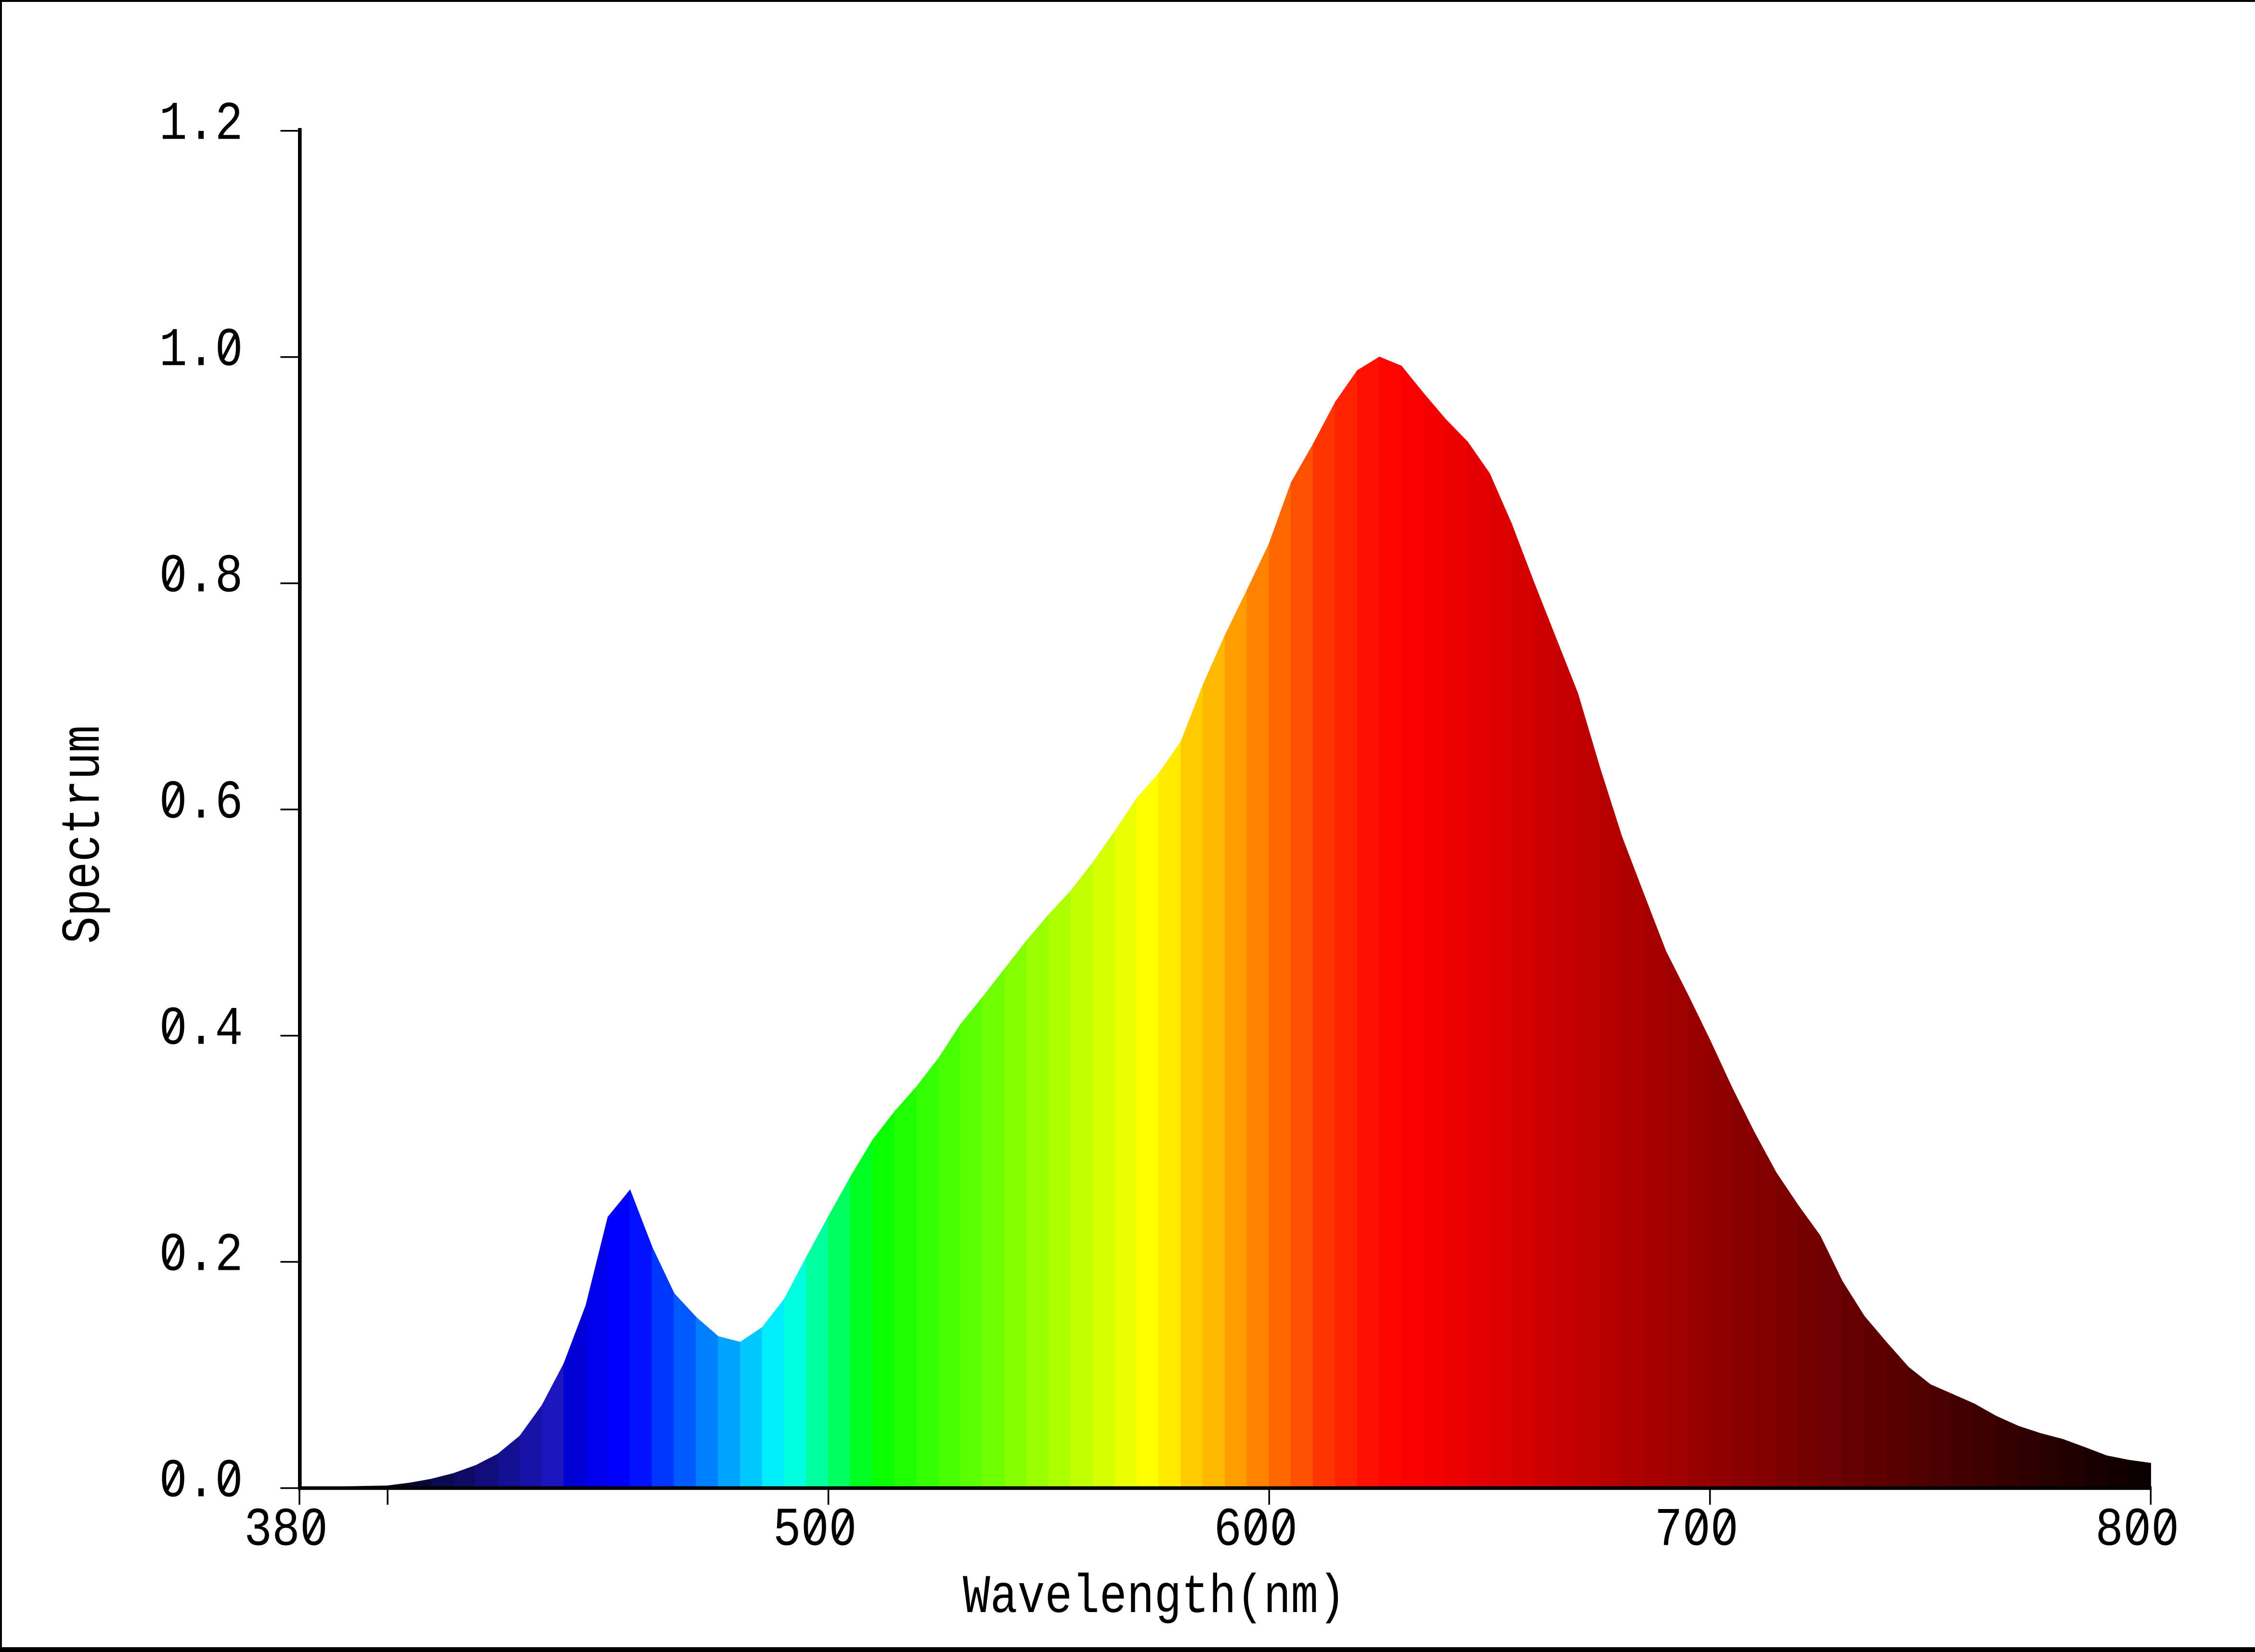 This screenshot has width=2255, height=1652. What do you see at coordinates (1154, 1597) in the screenshot?
I see `svg-text: Wavelength(nm)` at bounding box center [1154, 1597].